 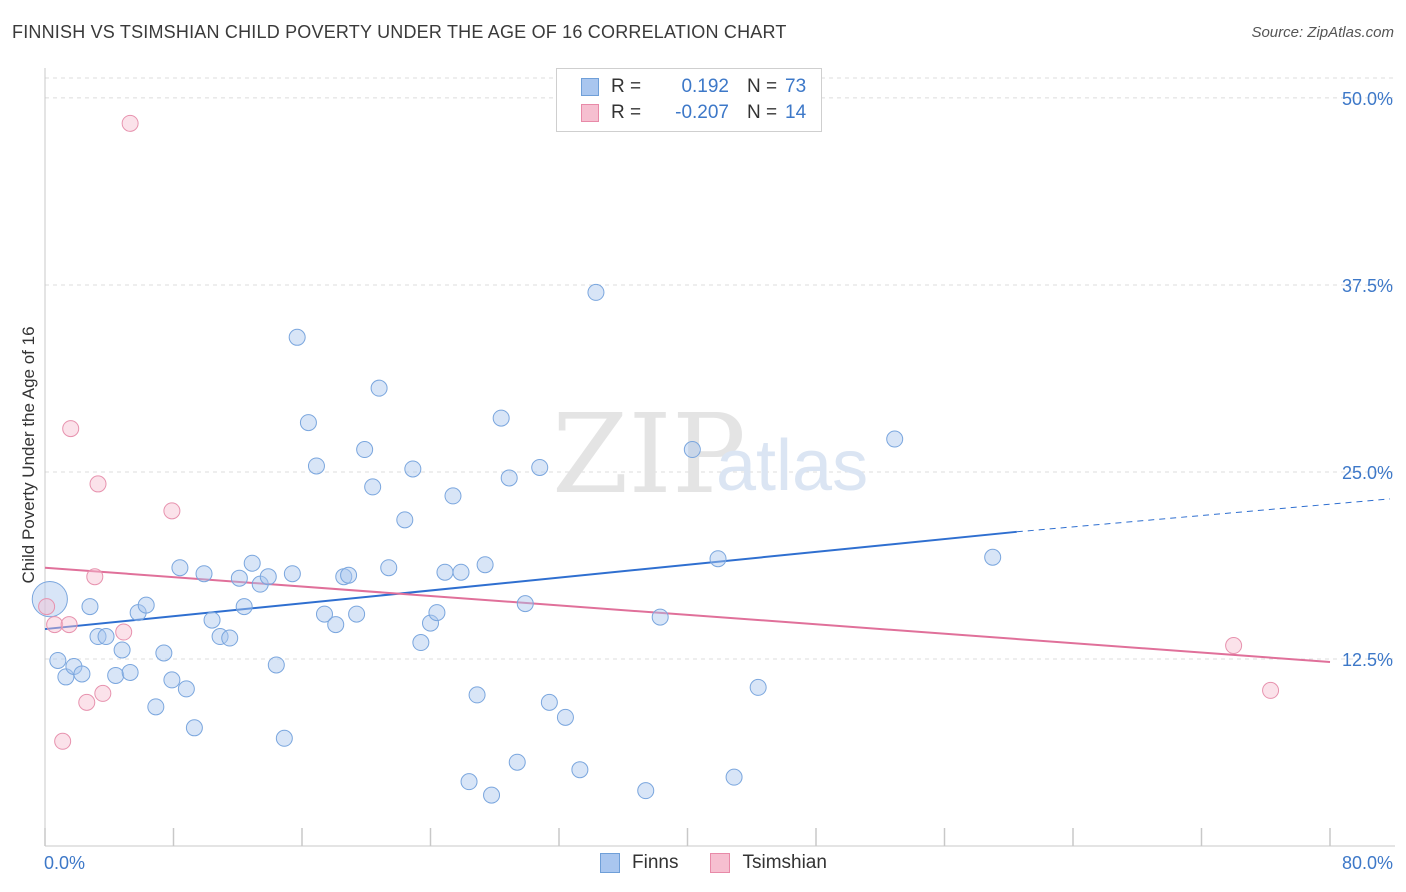 I want to click on legend-n-label: N =, so click(x=762, y=86).